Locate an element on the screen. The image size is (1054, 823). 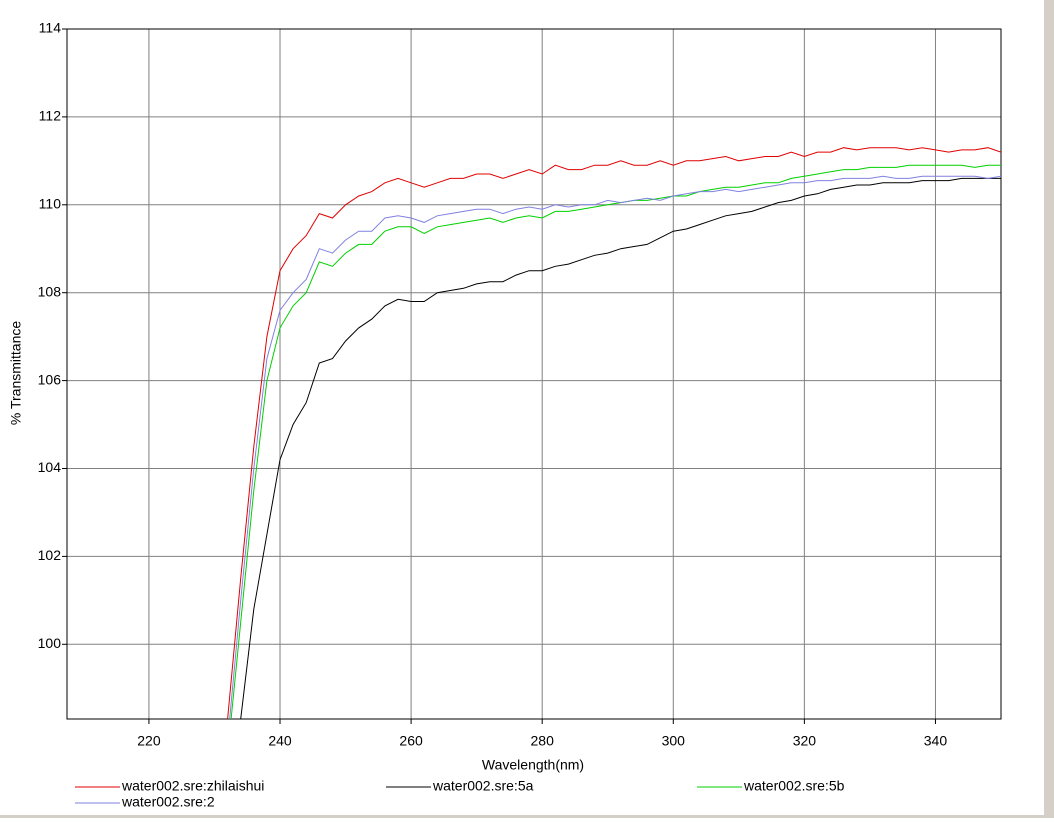
y-tick-label: 100 is located at coordinates (50, 643).